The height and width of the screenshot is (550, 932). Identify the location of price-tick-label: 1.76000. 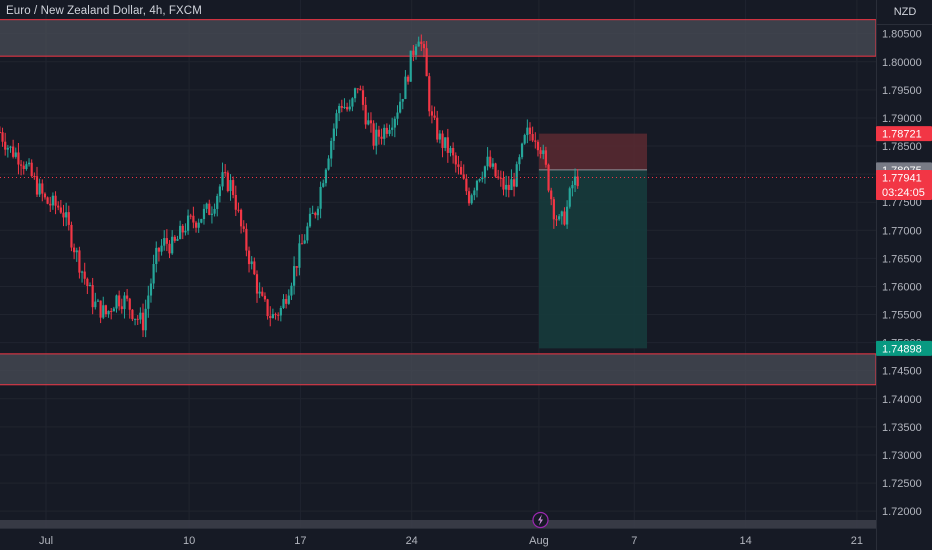
(902, 287).